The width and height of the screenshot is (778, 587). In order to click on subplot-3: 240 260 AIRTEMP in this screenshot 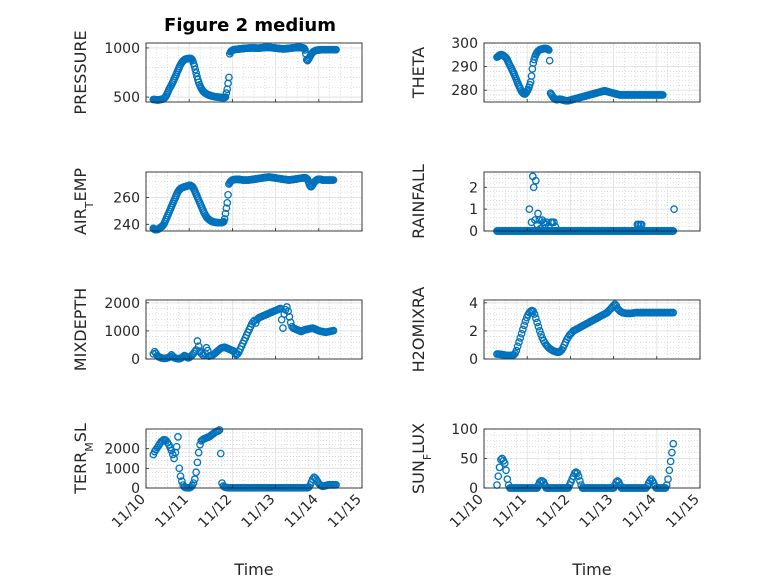, I will do `click(217, 201)`.